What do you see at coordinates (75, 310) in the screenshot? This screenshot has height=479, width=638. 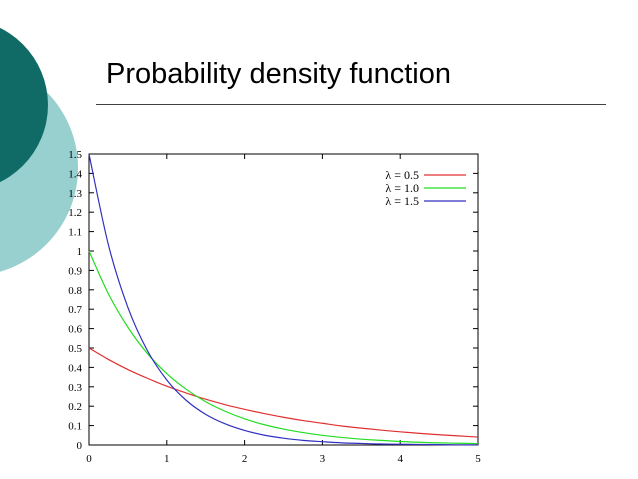 I see `y-tick-label: 0.7` at bounding box center [75, 310].